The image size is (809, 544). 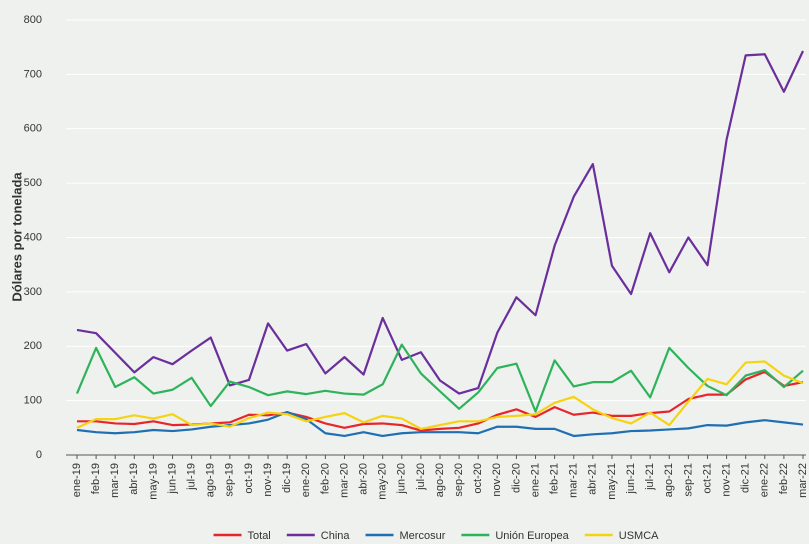 What do you see at coordinates (707, 478) in the screenshot?
I see `x-tick-label: oct-21` at bounding box center [707, 478].